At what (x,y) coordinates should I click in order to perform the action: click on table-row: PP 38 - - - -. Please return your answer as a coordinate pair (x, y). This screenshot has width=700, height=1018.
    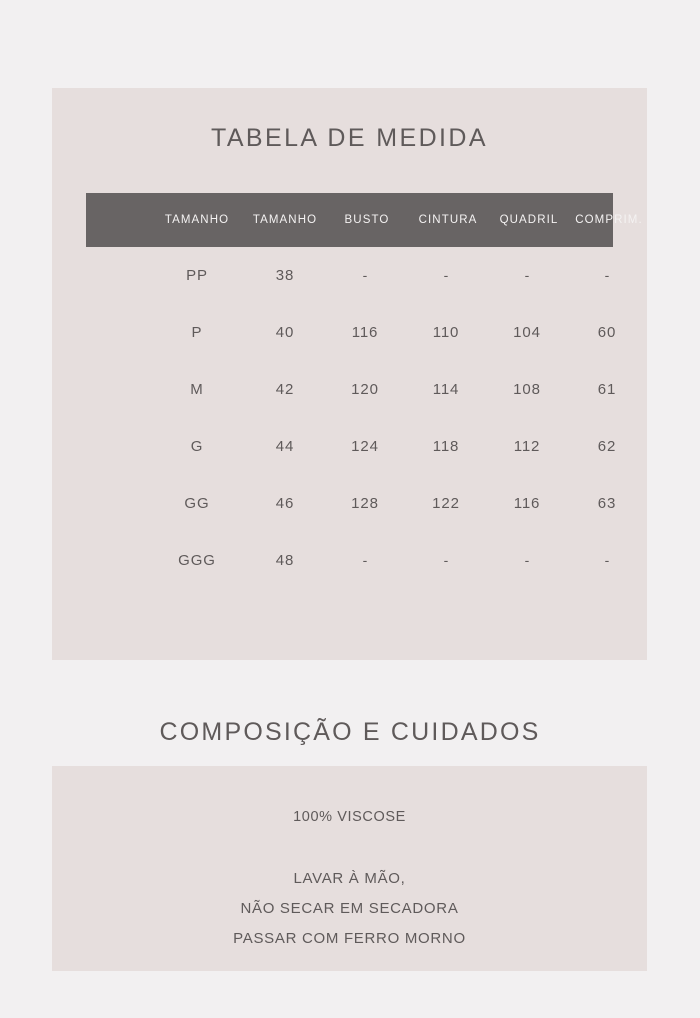
    Looking at the image, I should click on (349, 275).